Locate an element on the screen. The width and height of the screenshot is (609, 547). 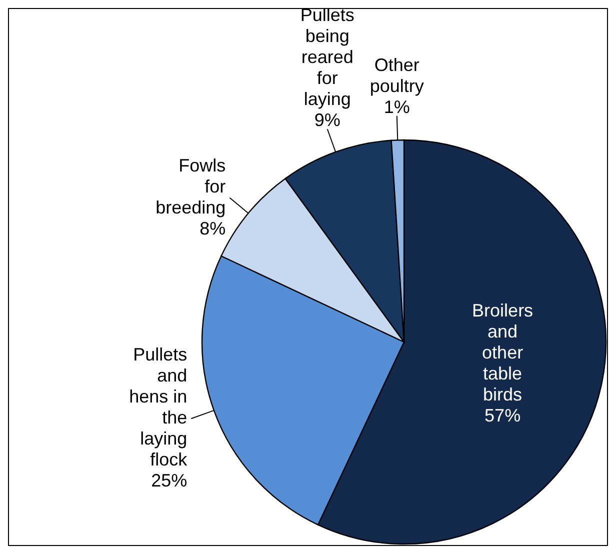
slice-label: Pullets being reared for laying is located at coordinates (327, 56).